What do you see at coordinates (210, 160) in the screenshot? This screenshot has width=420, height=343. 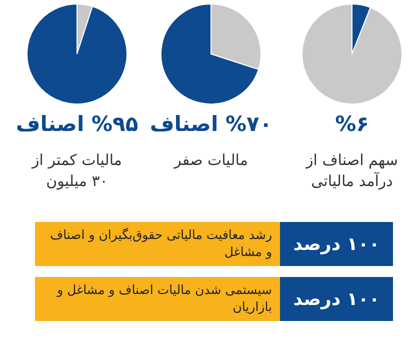 I see `text: مالیات صفر` at bounding box center [210, 160].